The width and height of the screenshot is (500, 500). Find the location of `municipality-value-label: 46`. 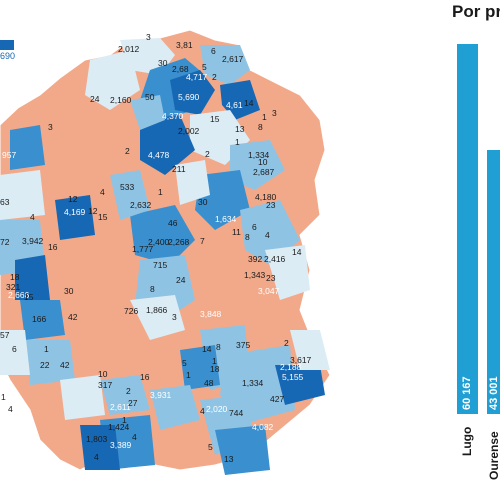

municipality-value-label: 46 is located at coordinates (173, 223).